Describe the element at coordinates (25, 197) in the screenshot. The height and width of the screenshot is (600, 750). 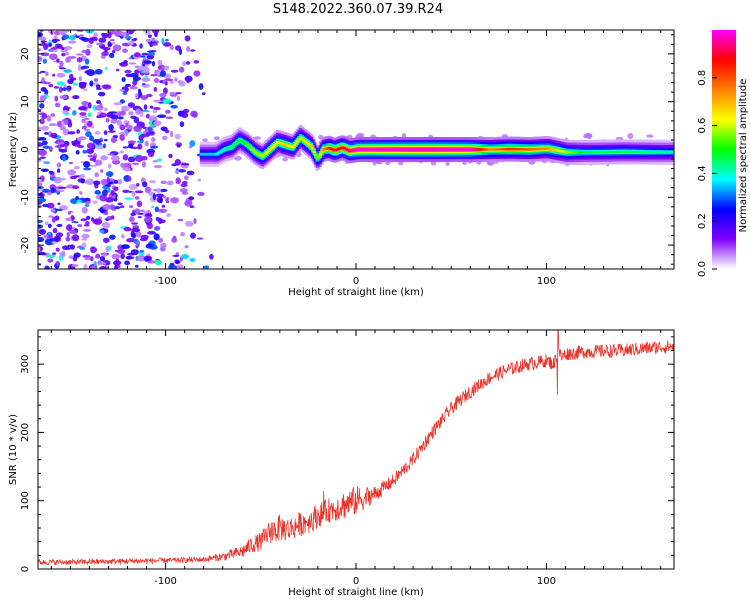
I see `y-tick-label: -10` at that location.